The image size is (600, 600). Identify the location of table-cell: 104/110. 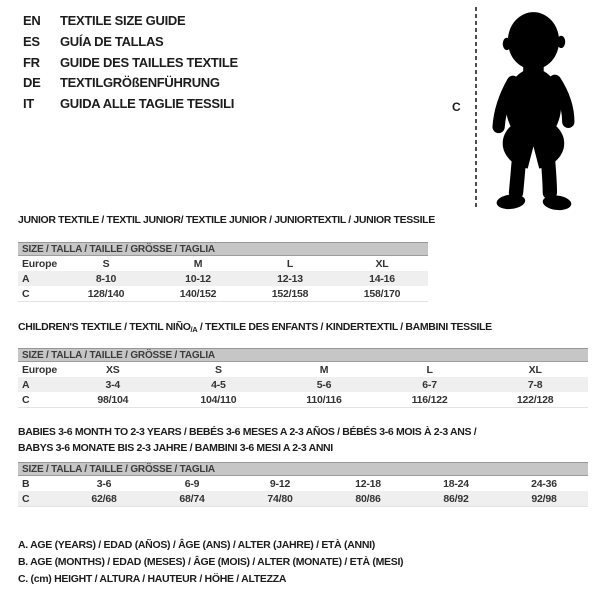
(218, 399).